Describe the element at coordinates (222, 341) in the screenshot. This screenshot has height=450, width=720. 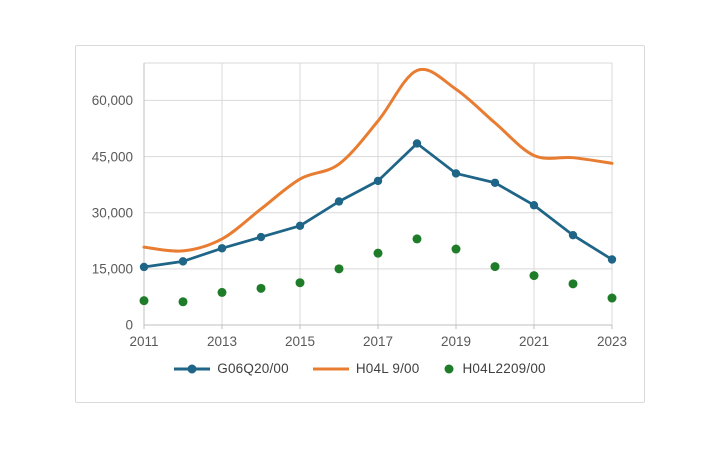
I see `svg-text: 2013` at that location.